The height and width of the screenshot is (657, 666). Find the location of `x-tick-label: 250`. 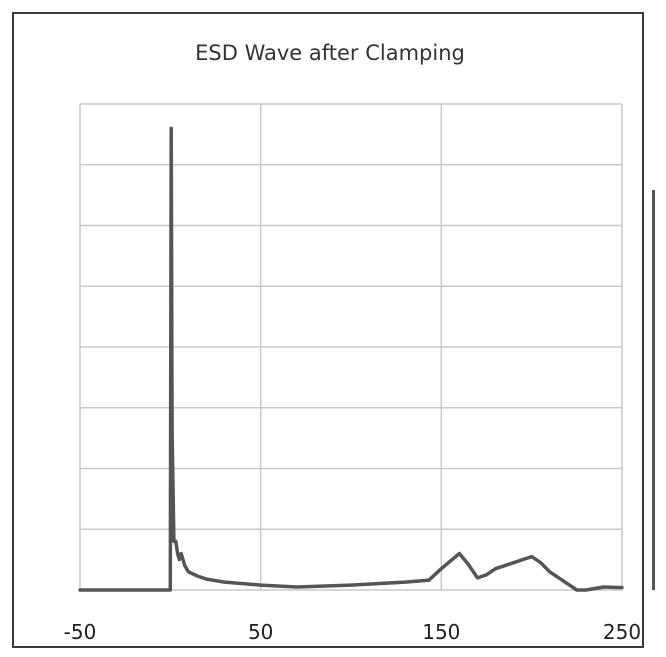

x-tick-label: 250 is located at coordinates (622, 632).